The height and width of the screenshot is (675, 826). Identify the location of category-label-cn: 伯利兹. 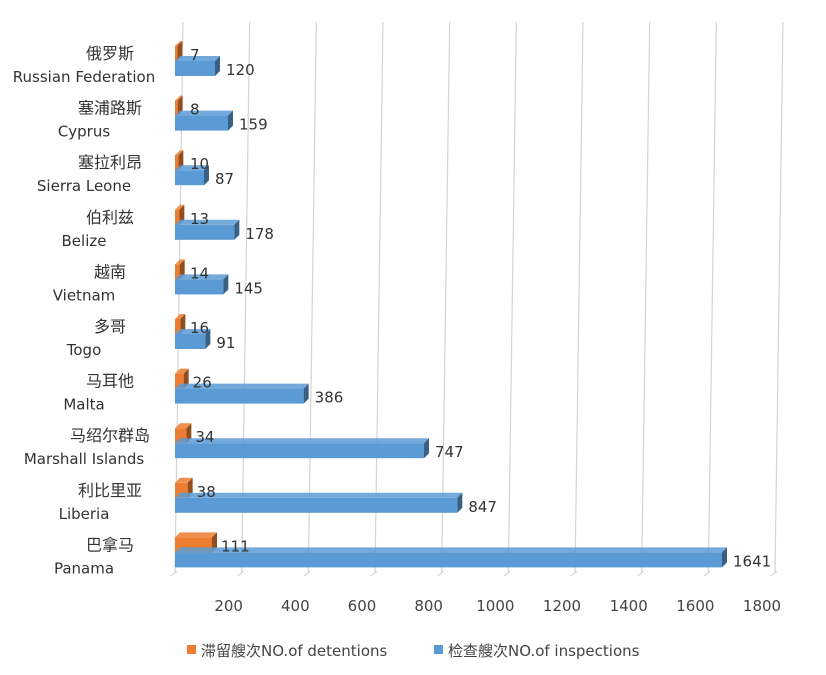
(110, 217).